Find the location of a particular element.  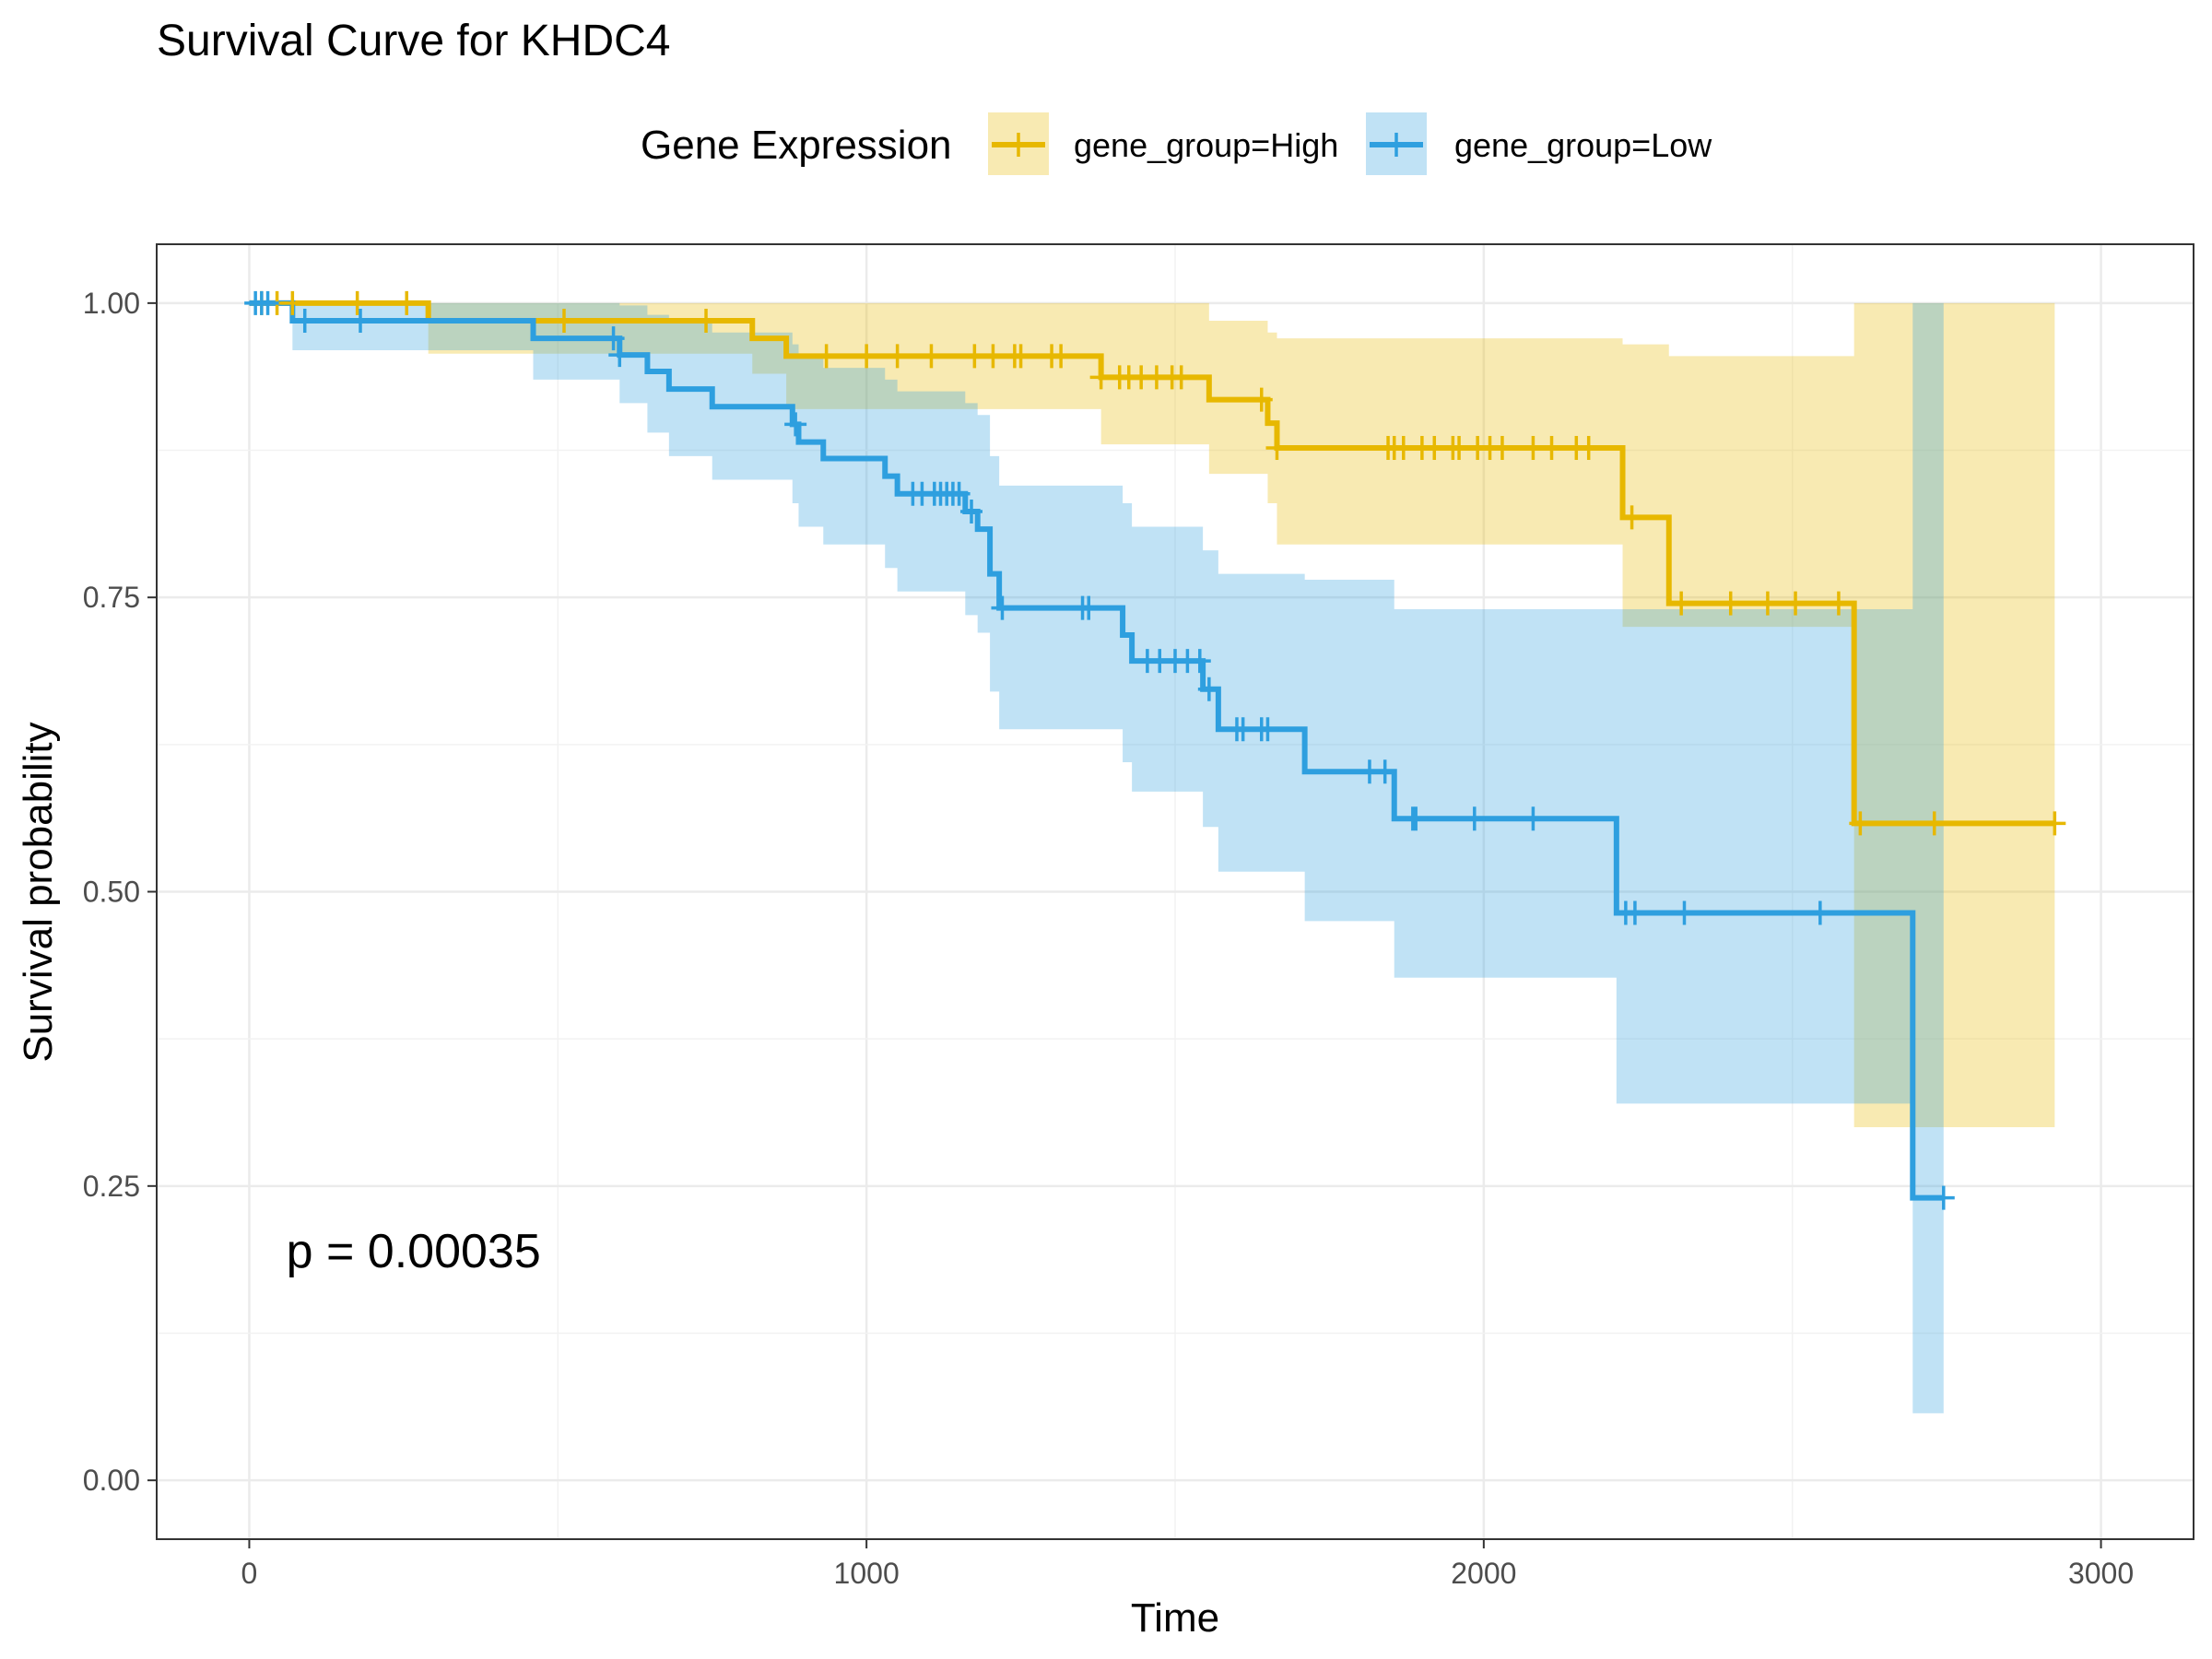

x-tick-label: 2000 is located at coordinates (1483, 1573).